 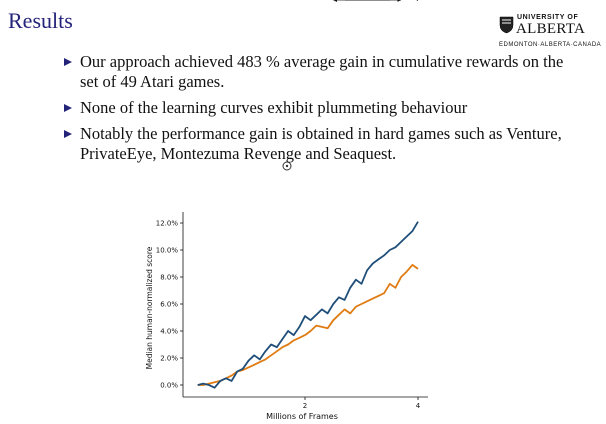 What do you see at coordinates (167, 224) in the screenshot?
I see `y-tick-label: 12.0%` at bounding box center [167, 224].